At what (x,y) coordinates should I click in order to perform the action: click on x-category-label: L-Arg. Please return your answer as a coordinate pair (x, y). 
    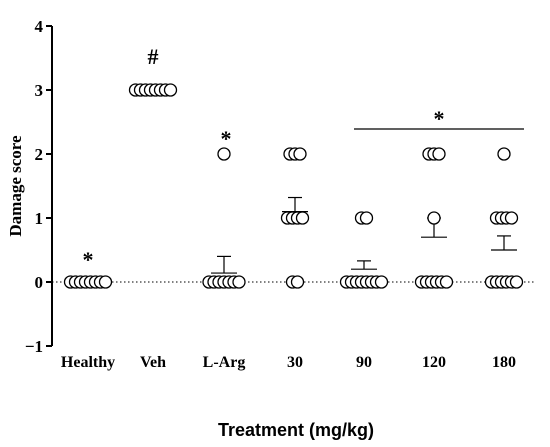
    Looking at the image, I should click on (224, 362).